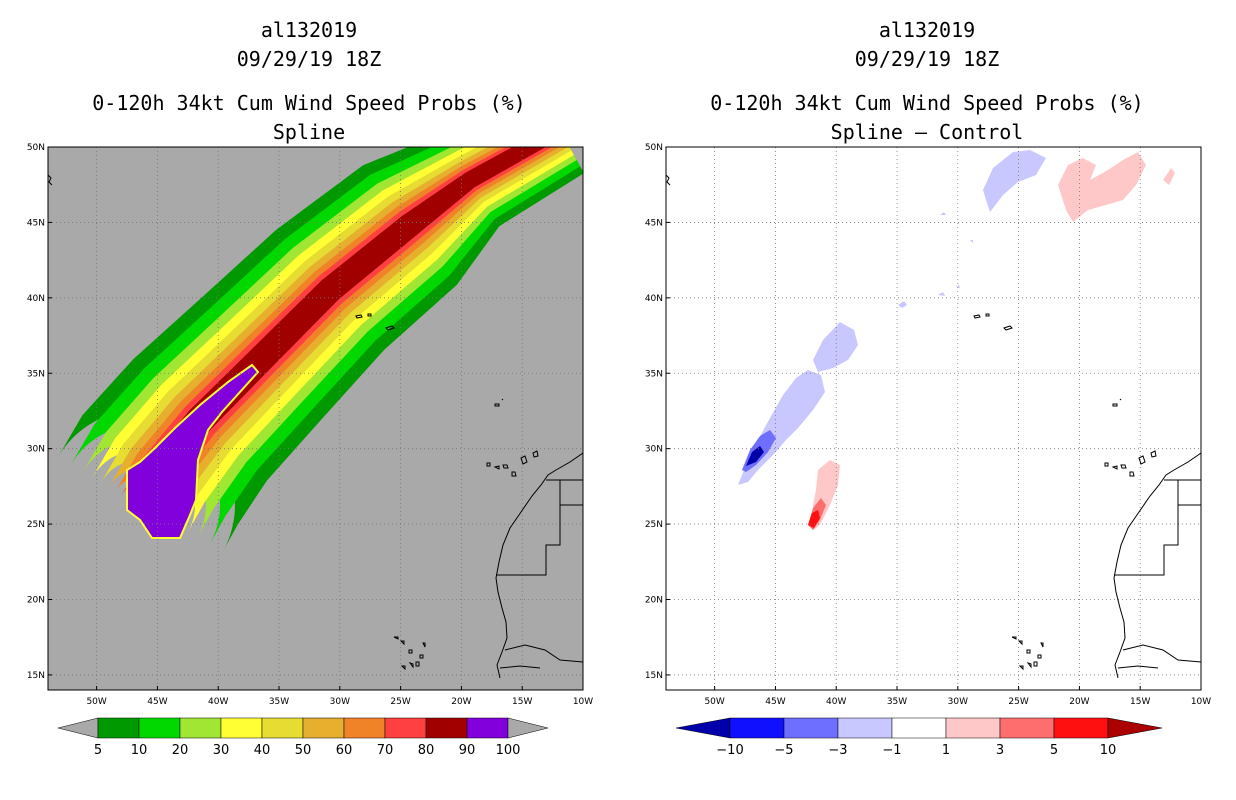  What do you see at coordinates (543, 653) in the screenshot?
I see `mauritania-senegal-border` at bounding box center [543, 653].